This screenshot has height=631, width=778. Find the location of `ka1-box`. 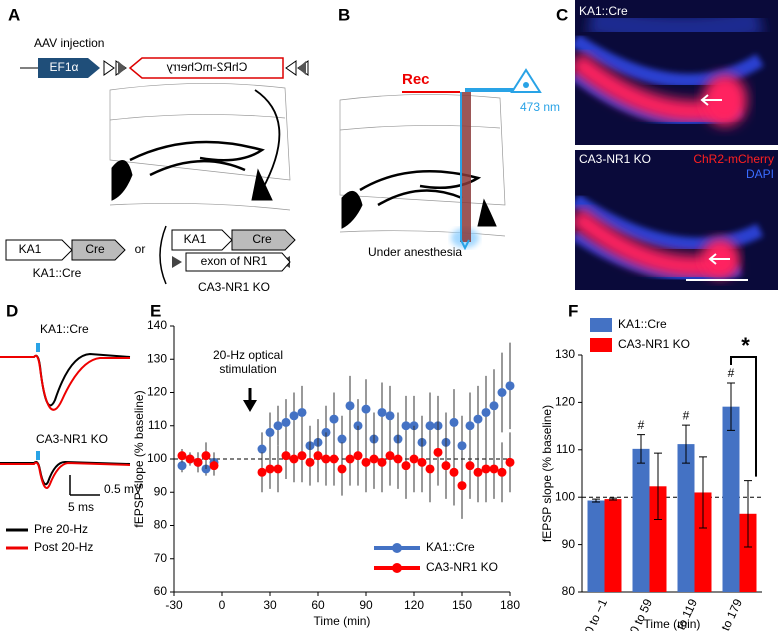

ka1-box is located at coordinates (202, 240).